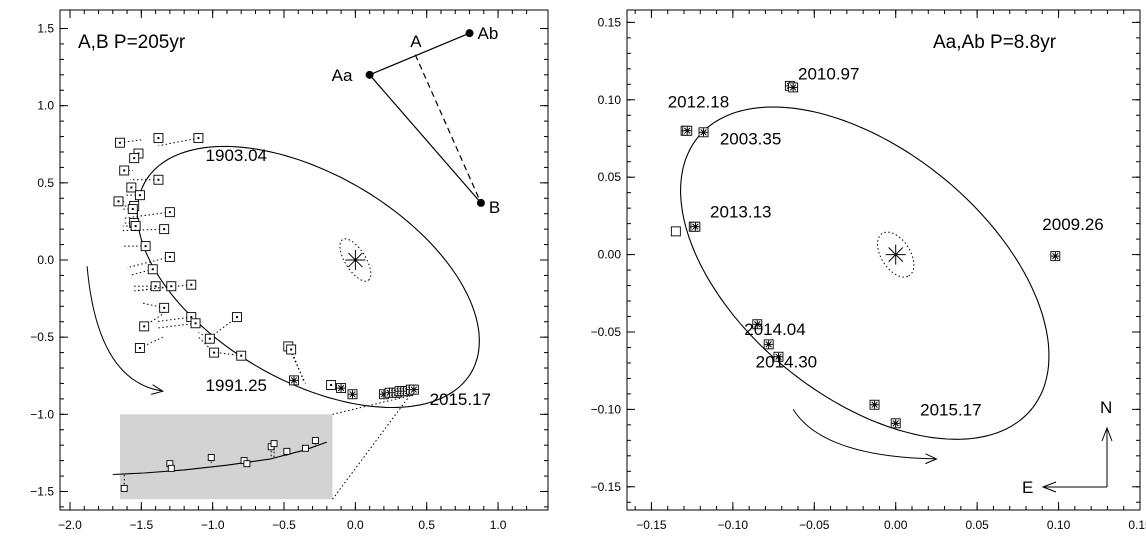 The image size is (1146, 536). Describe the element at coordinates (157, 389) in the screenshot. I see `motion-arrow-head` at that location.